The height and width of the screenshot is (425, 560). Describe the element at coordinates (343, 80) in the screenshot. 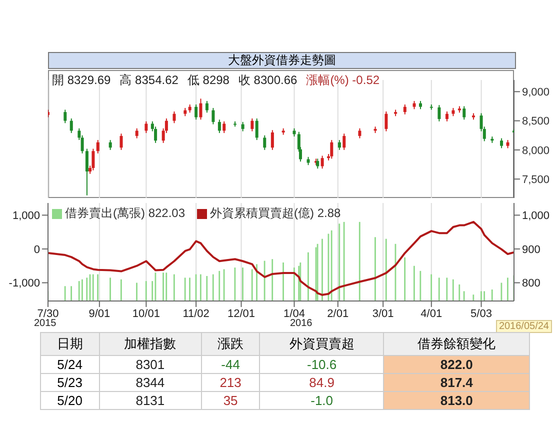

I see `annotation: 漲幅(%) -0.52` at that location.